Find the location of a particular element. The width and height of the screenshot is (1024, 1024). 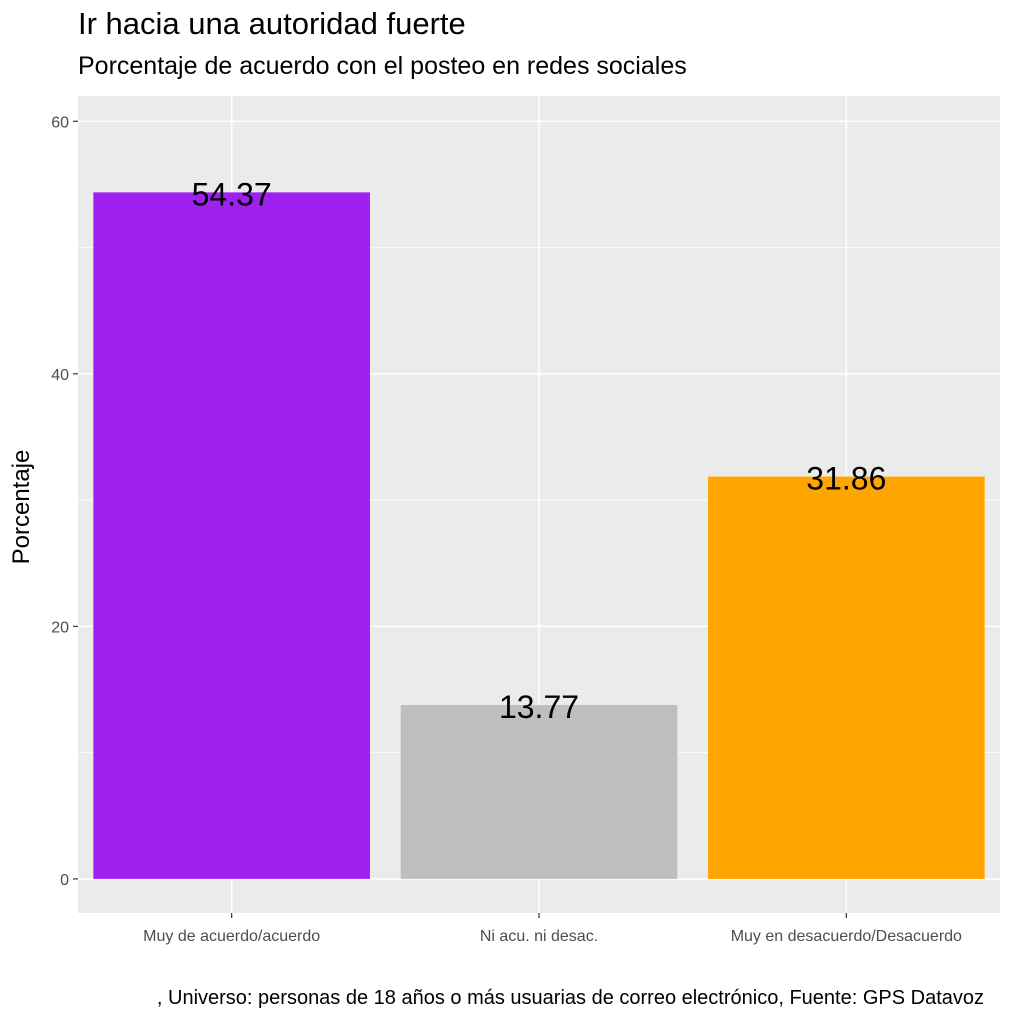

data-label: 13.77 is located at coordinates (539, 707).